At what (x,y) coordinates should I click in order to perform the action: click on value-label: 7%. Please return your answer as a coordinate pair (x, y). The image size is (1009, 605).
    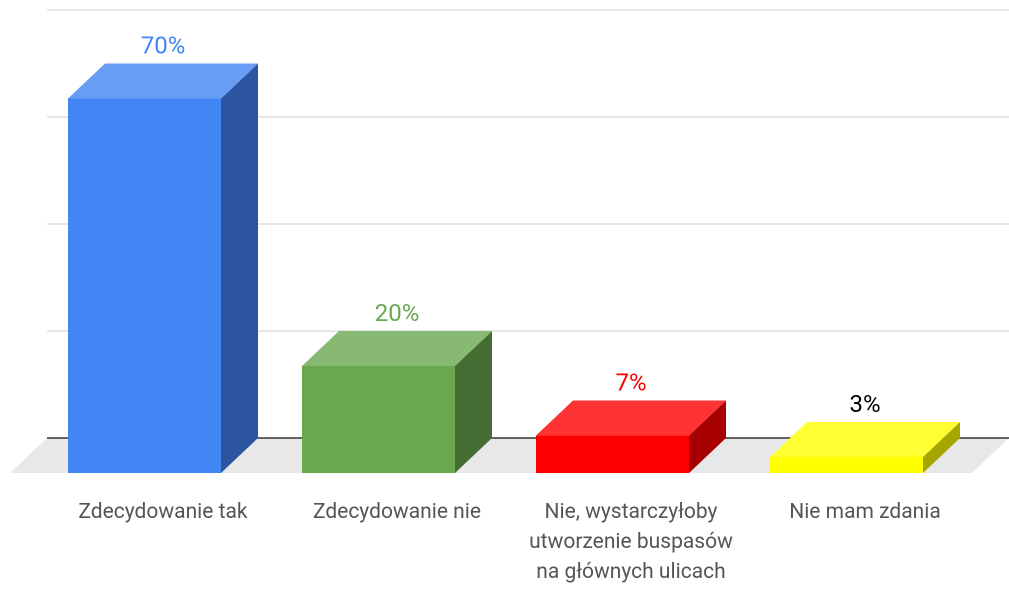
    Looking at the image, I should click on (630, 383).